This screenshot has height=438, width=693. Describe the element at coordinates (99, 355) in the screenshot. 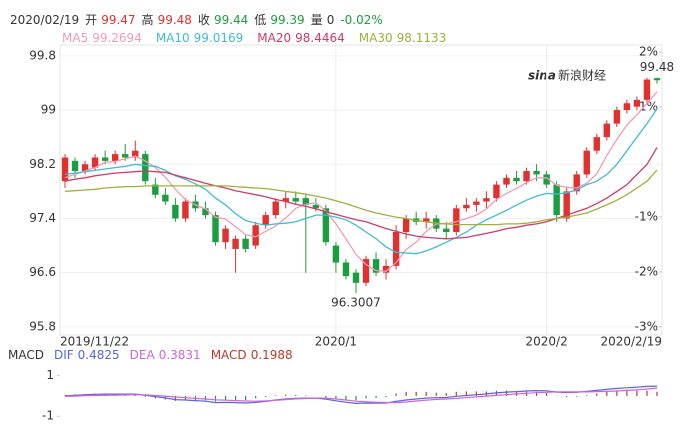

I see `legend-value: 0.4825` at that location.